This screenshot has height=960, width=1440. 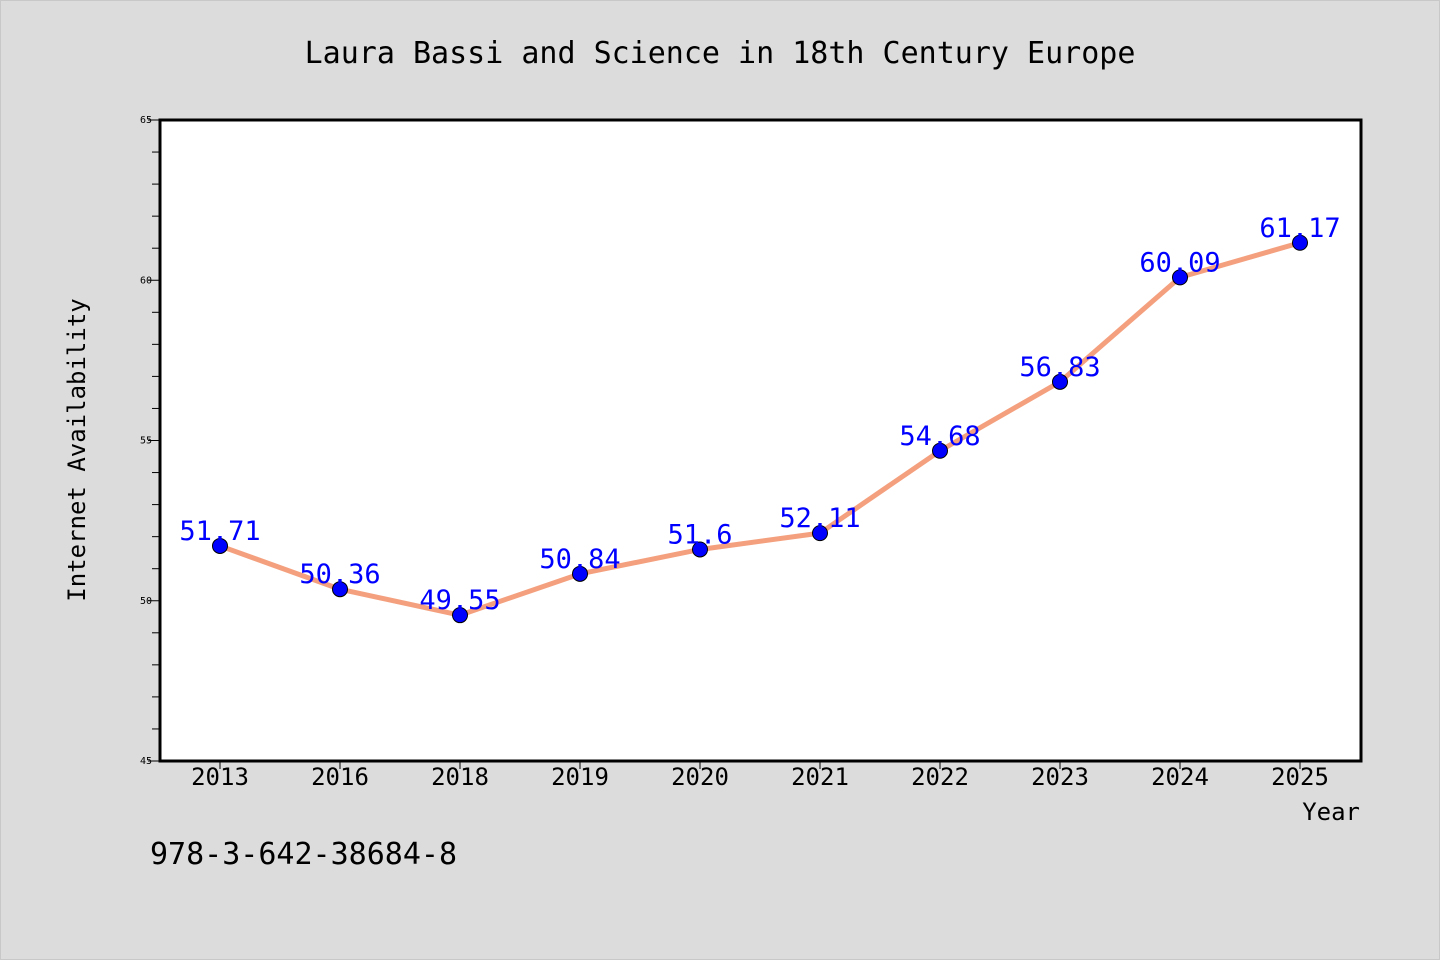 I want to click on data-label: 50.84, so click(x=579, y=559).